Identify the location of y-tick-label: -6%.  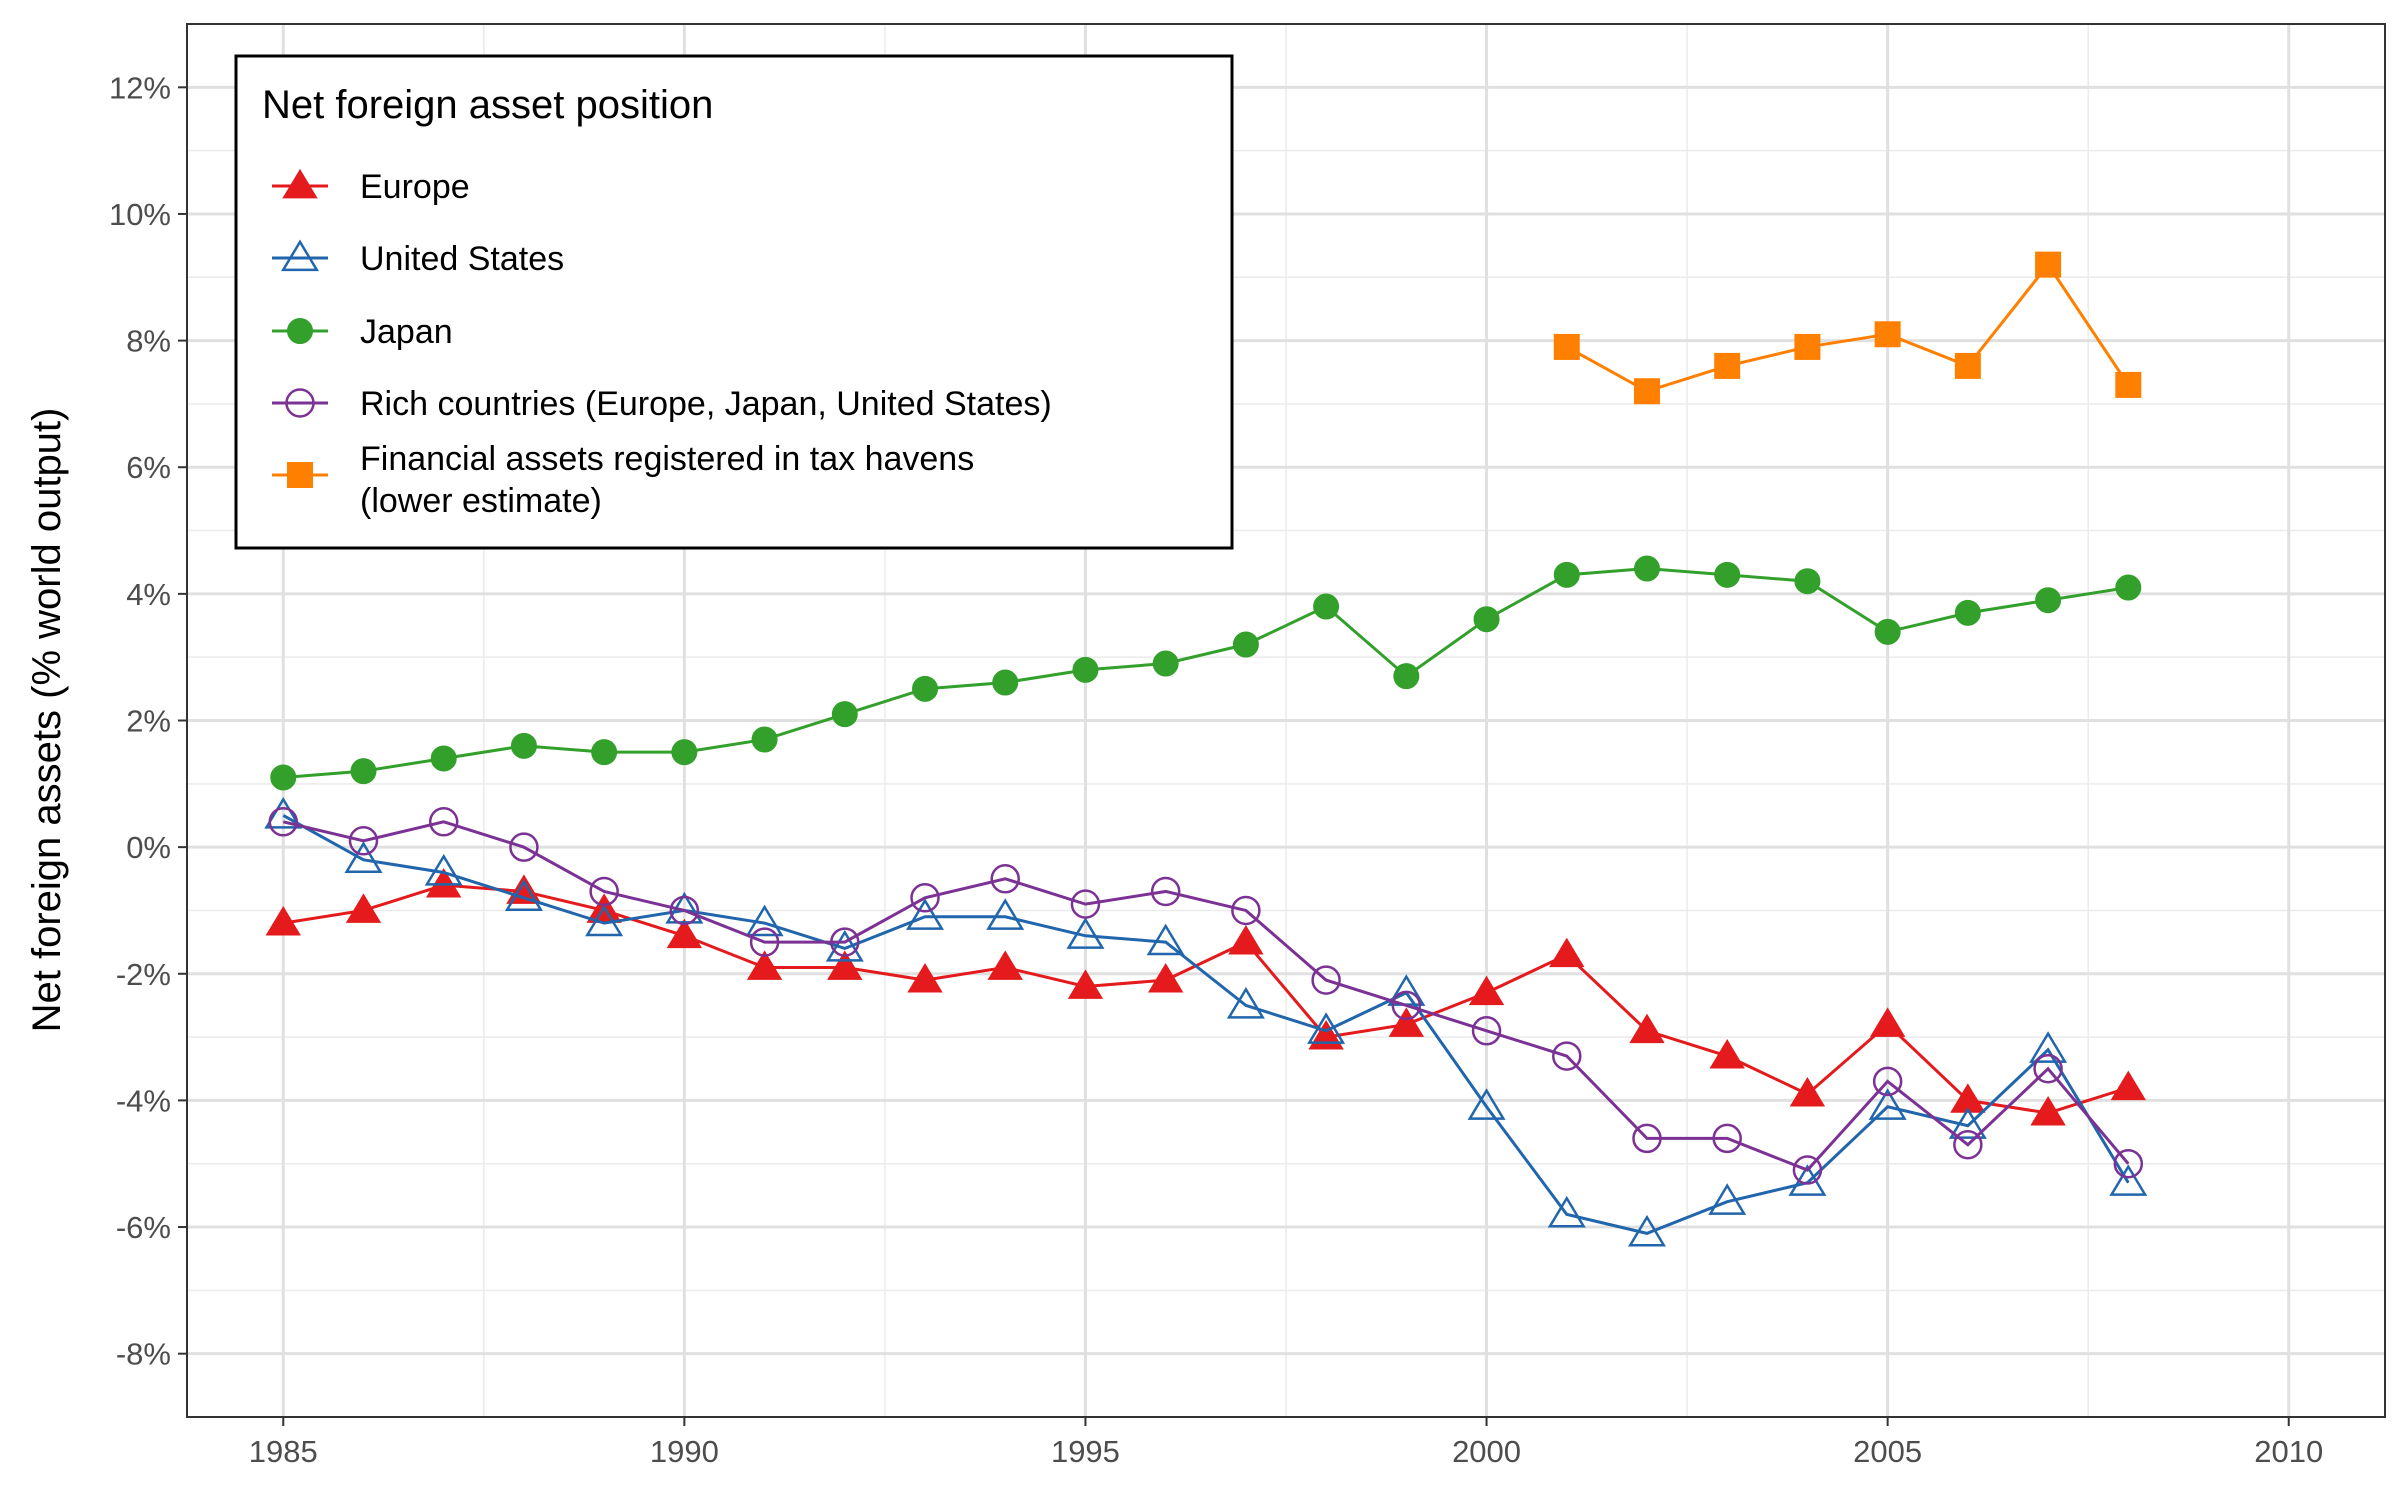
(143, 1227).